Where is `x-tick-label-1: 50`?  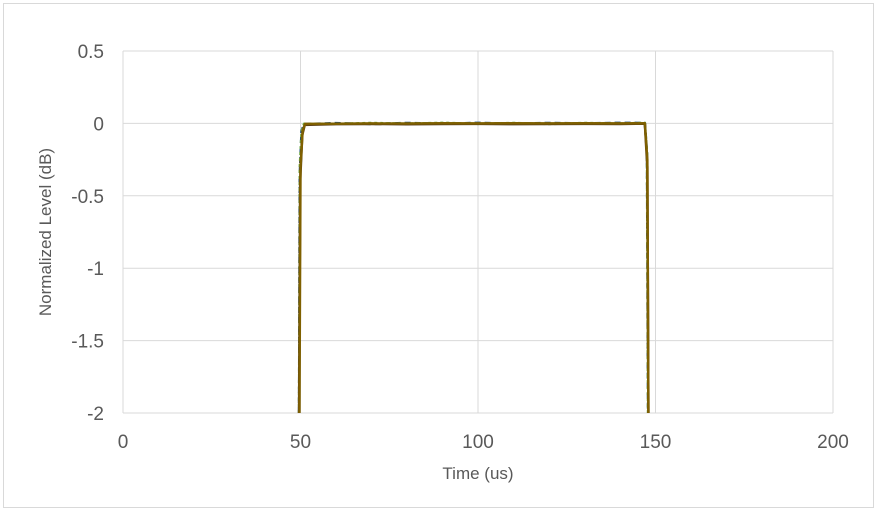 x-tick-label-1: 50 is located at coordinates (300, 442).